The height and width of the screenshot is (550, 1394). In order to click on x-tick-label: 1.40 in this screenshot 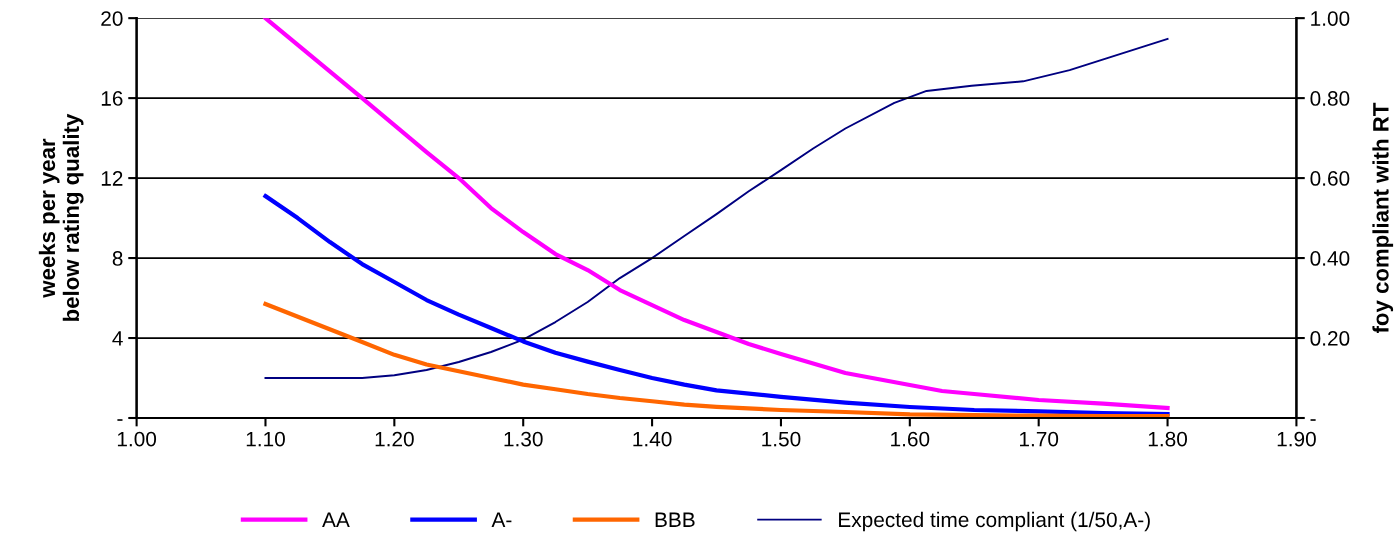, I will do `click(652, 439)`.